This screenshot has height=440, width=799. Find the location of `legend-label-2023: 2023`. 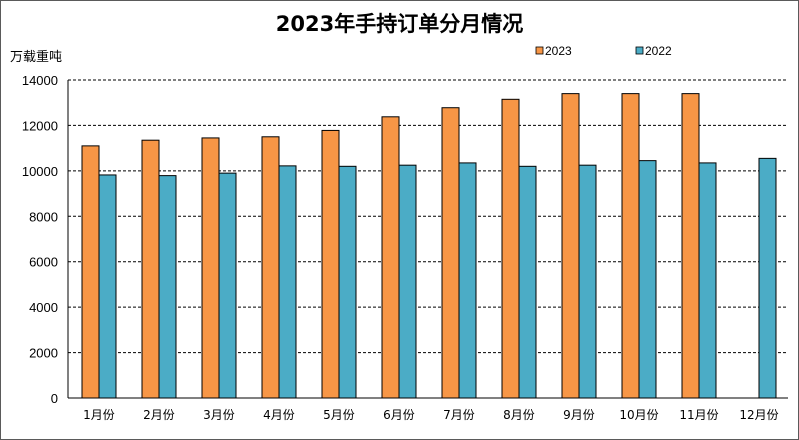

legend-label-2023: 2023 is located at coordinates (558, 51).